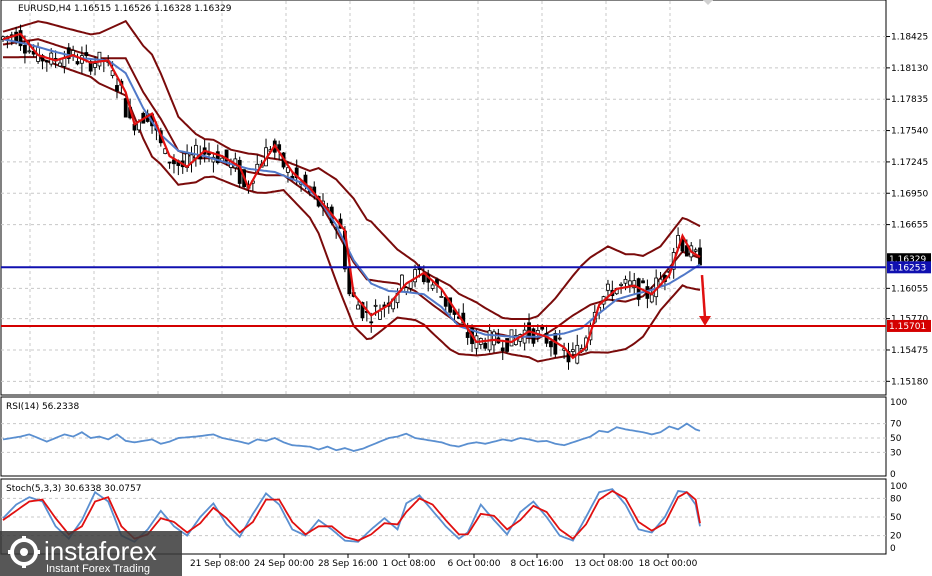 This screenshot has height=576, width=932. I want to click on rsi-panel, so click(443, 436).